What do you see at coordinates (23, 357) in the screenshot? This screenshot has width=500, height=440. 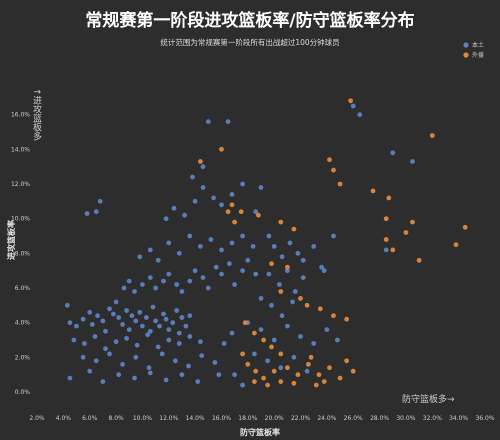 I see `y-tick-label: 2.0%` at bounding box center [23, 357].